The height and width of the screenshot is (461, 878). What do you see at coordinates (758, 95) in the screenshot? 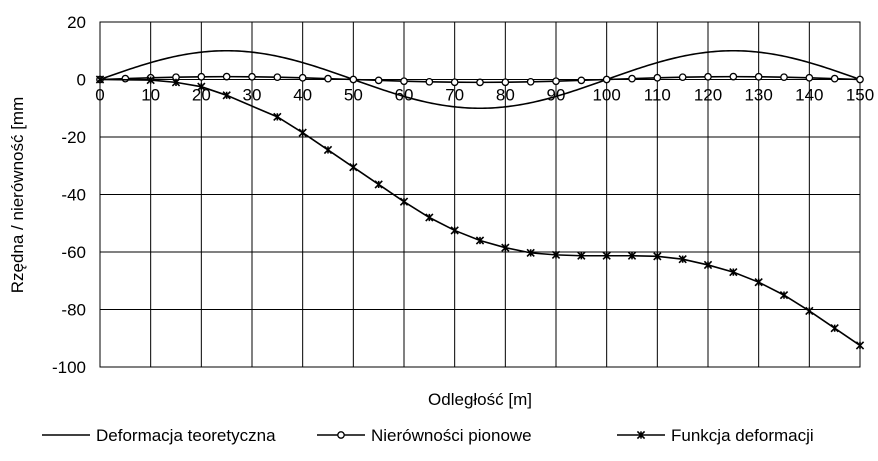
I see `x-tick-label: 130` at bounding box center [758, 95].